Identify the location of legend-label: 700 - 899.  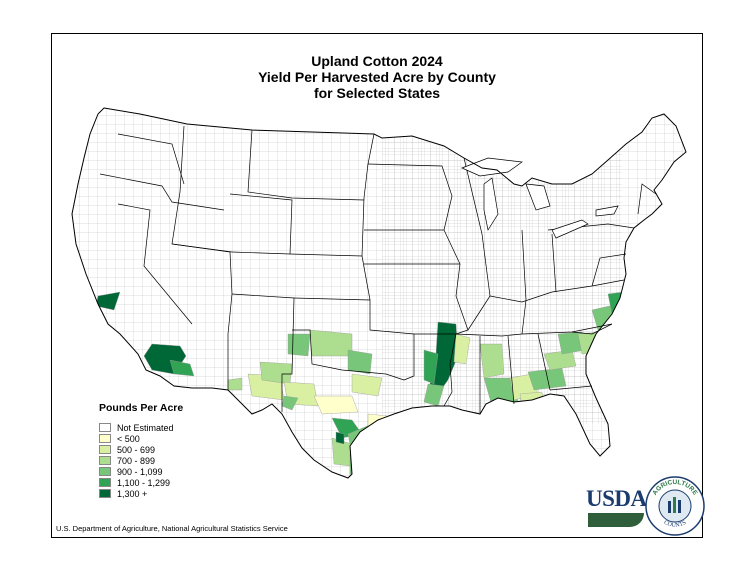
(136, 460).